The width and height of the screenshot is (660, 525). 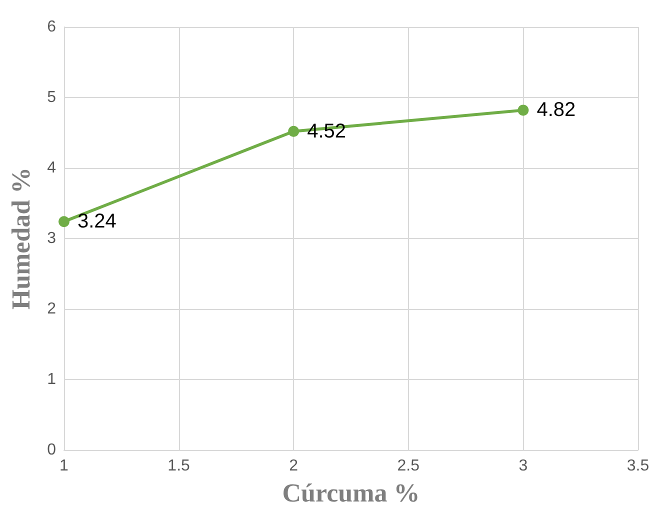 I want to click on y-axis-title: Humedad %, so click(x=21, y=238).